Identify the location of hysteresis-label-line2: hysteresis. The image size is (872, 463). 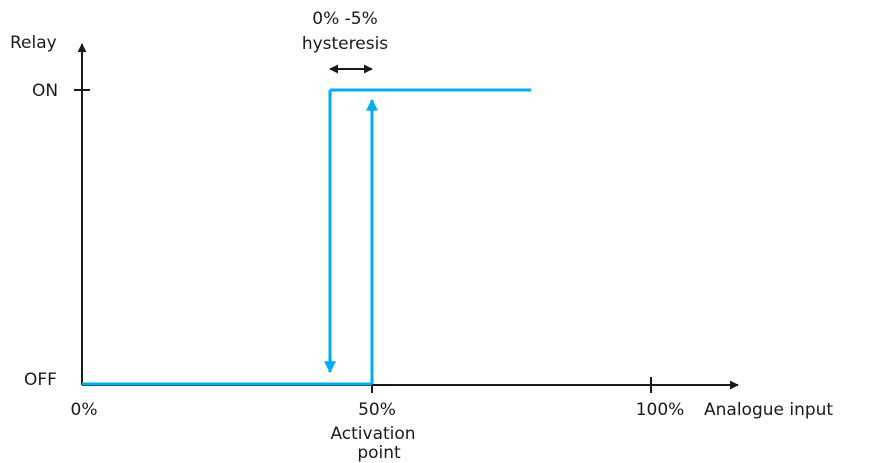
(345, 44).